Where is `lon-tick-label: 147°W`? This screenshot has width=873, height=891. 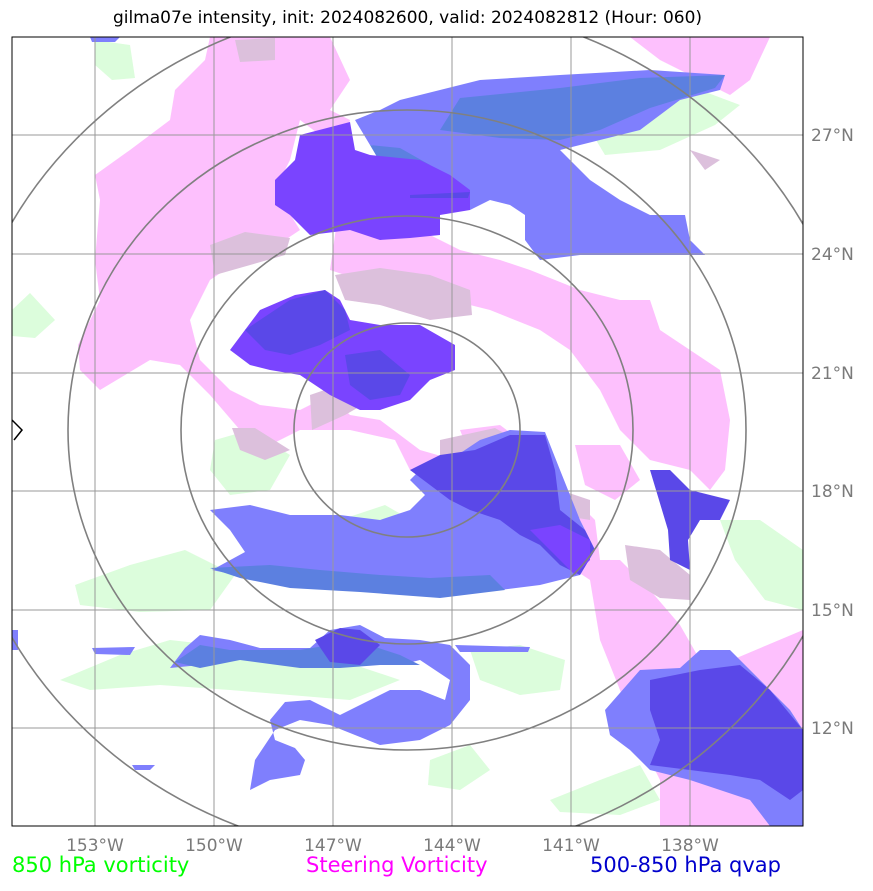 lon-tick-label: 147°W is located at coordinates (333, 846).